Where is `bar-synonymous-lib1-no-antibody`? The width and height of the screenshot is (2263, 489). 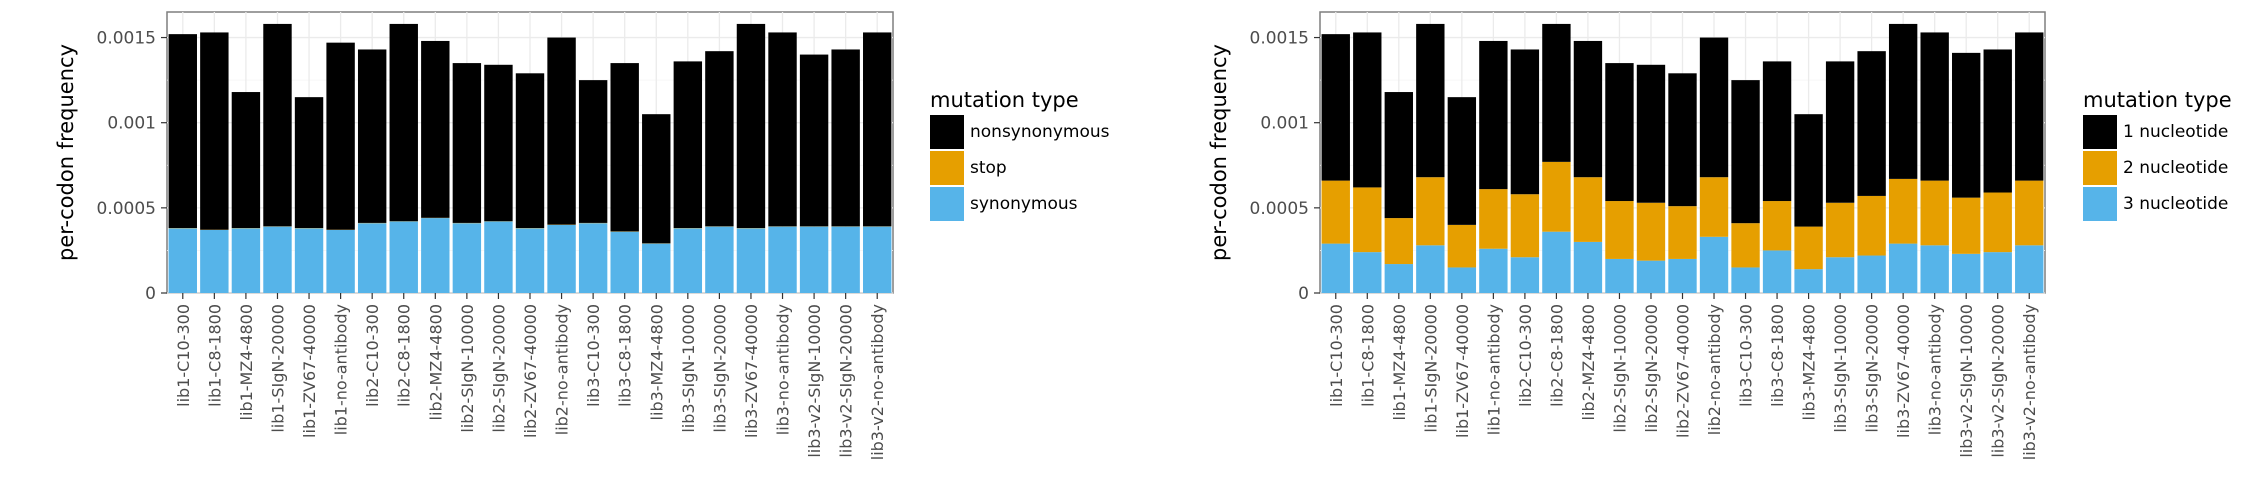
bar-synonymous-lib1-no-antibody is located at coordinates (340, 261).